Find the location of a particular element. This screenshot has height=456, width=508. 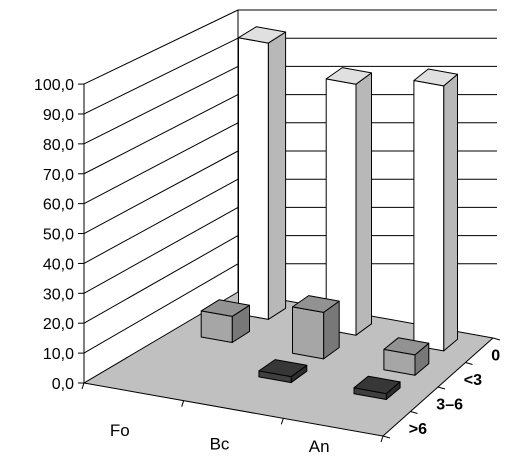

depth-tick-label: <3 is located at coordinates (473, 380).